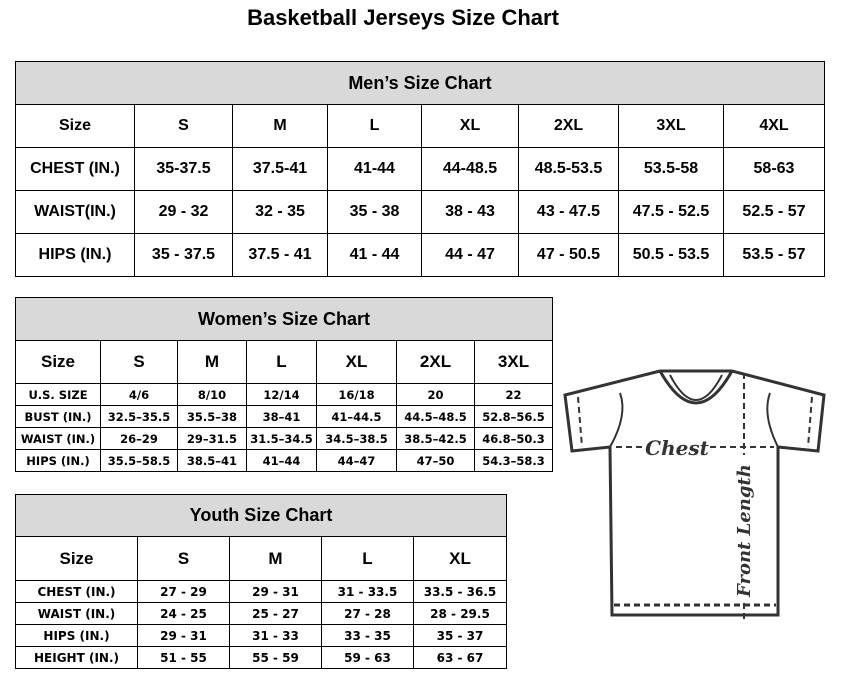 The width and height of the screenshot is (843, 679). I want to click on table-cell: 20, so click(435, 394).